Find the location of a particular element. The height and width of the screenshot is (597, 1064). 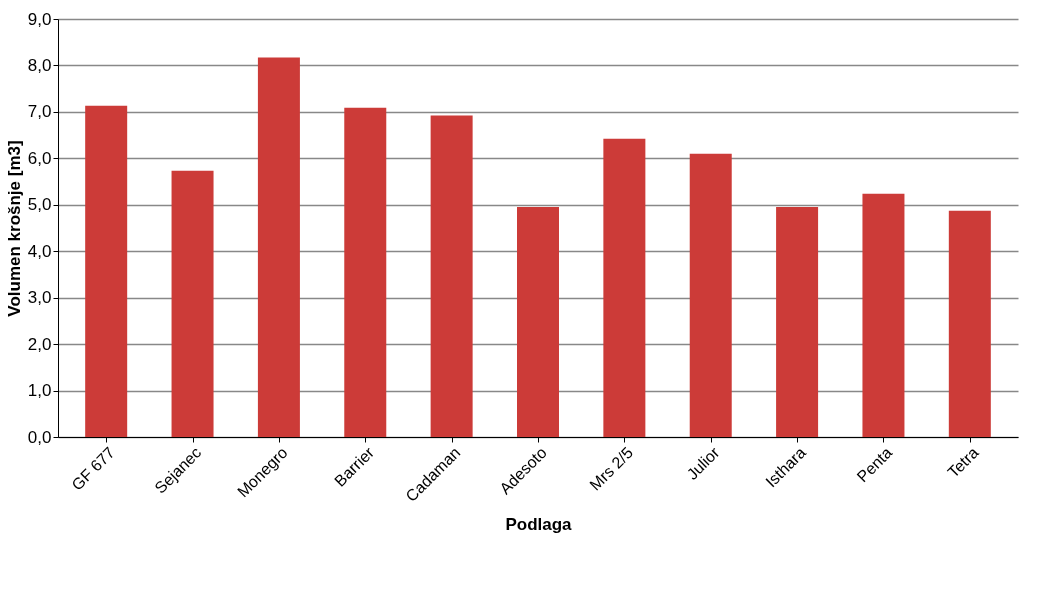

y-axis-title: Volumen krošnje [m3] is located at coordinates (14, 228).